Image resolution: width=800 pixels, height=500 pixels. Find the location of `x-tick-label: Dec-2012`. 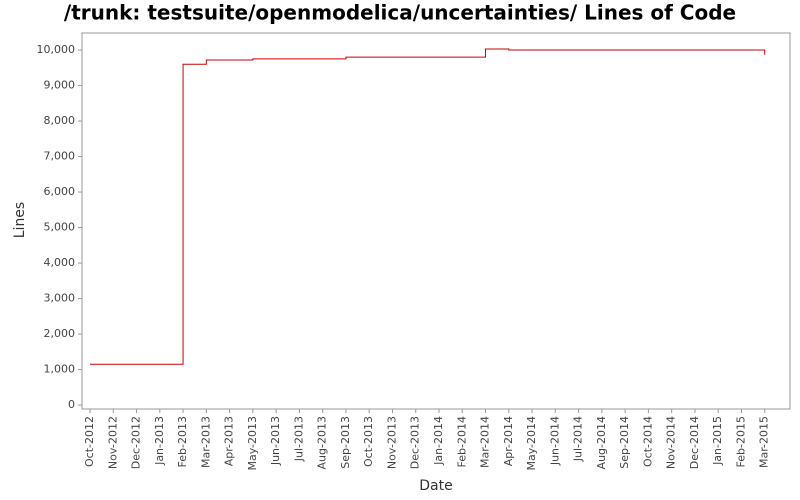

x-tick-label: Dec-2012 is located at coordinates (136, 442).